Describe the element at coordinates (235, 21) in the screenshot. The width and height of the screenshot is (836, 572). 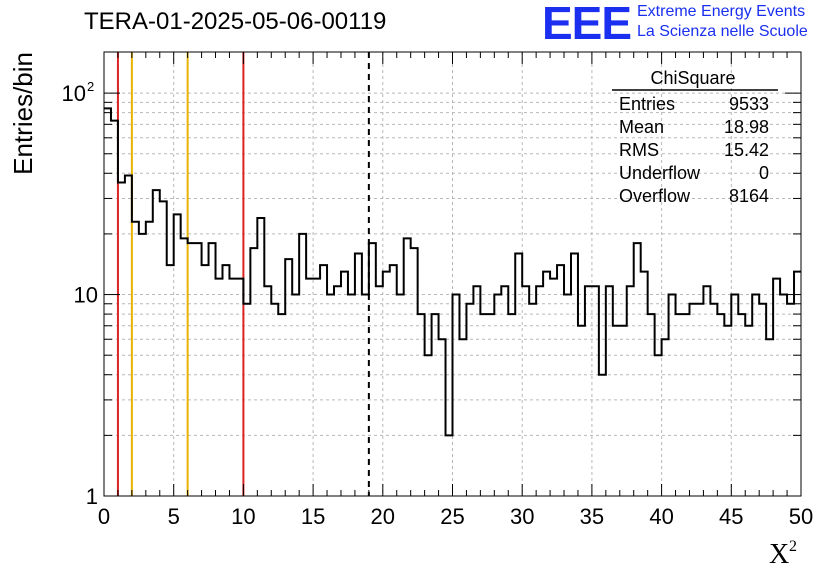
I see `plot-title: TERA-01-2025-05-06-00119` at that location.